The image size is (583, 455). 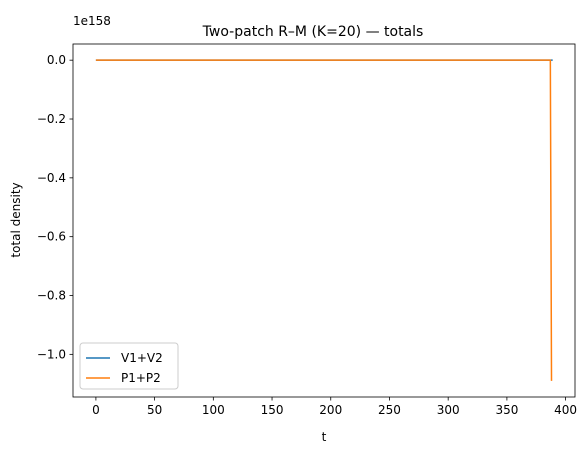 What do you see at coordinates (51, 354) in the screenshot?
I see `y-tick-label: −1.0` at bounding box center [51, 354].